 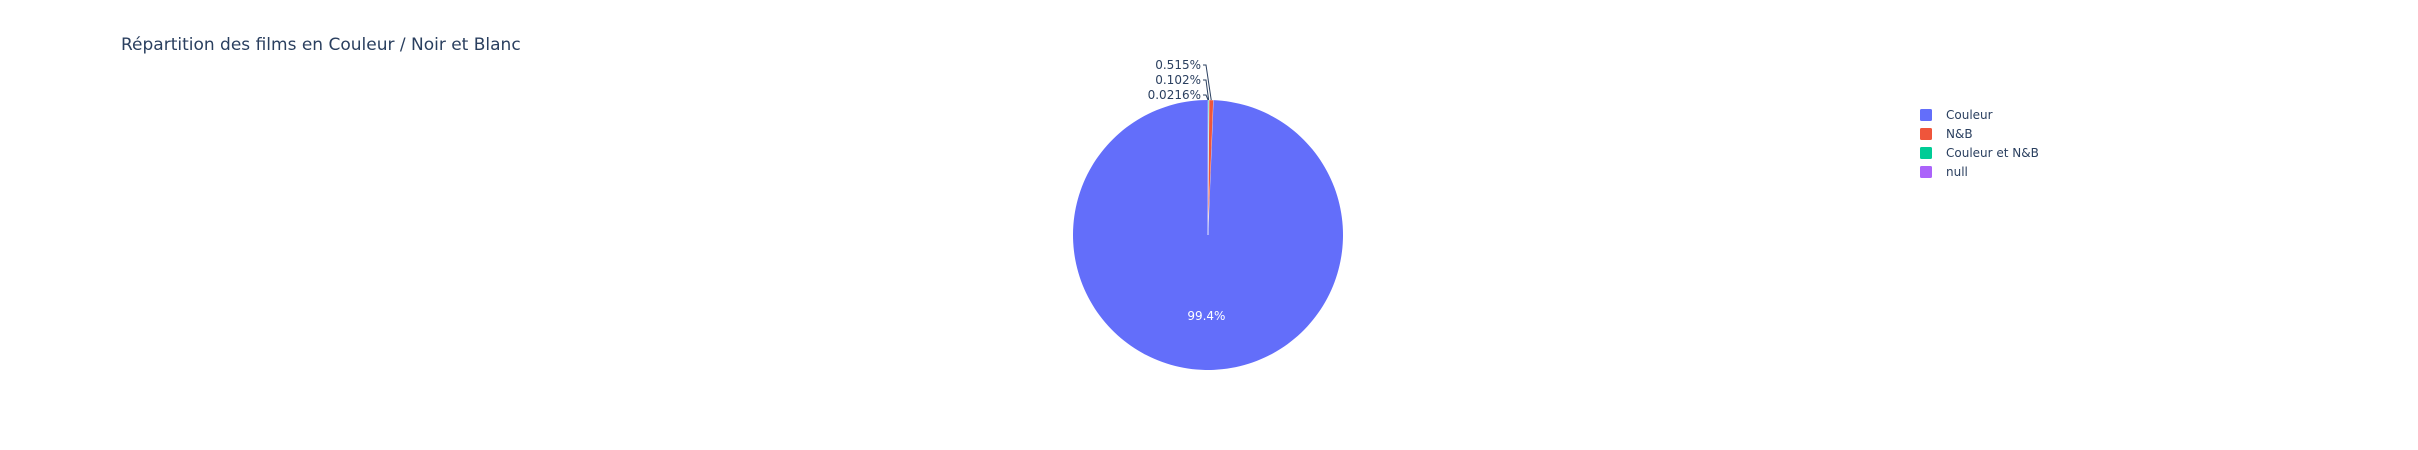 I want to click on legend-item-n-b-1: N&B, so click(x=1946, y=134).